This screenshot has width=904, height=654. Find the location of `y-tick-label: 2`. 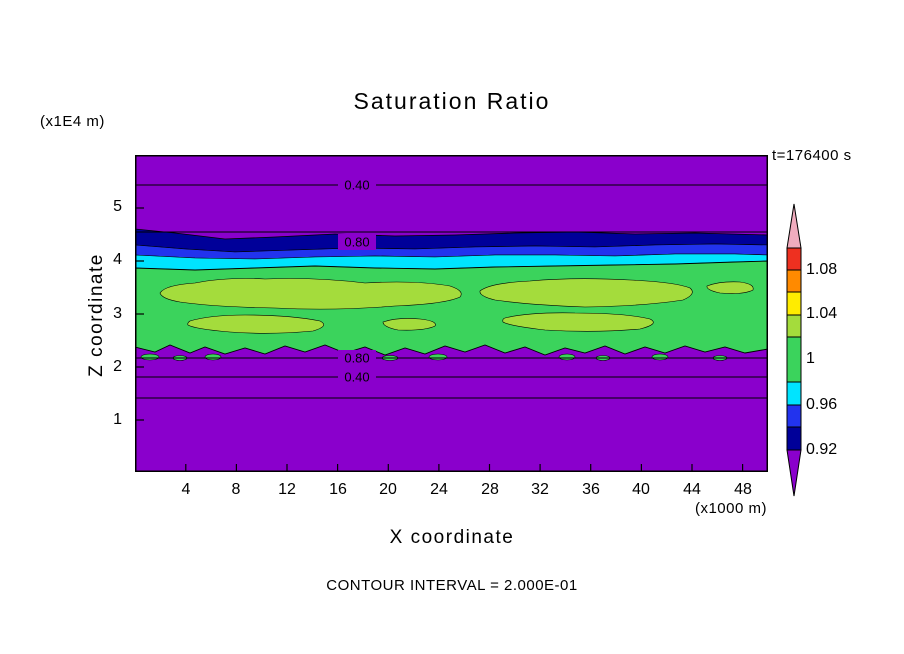

y-tick-label: 2 is located at coordinates (117, 366).